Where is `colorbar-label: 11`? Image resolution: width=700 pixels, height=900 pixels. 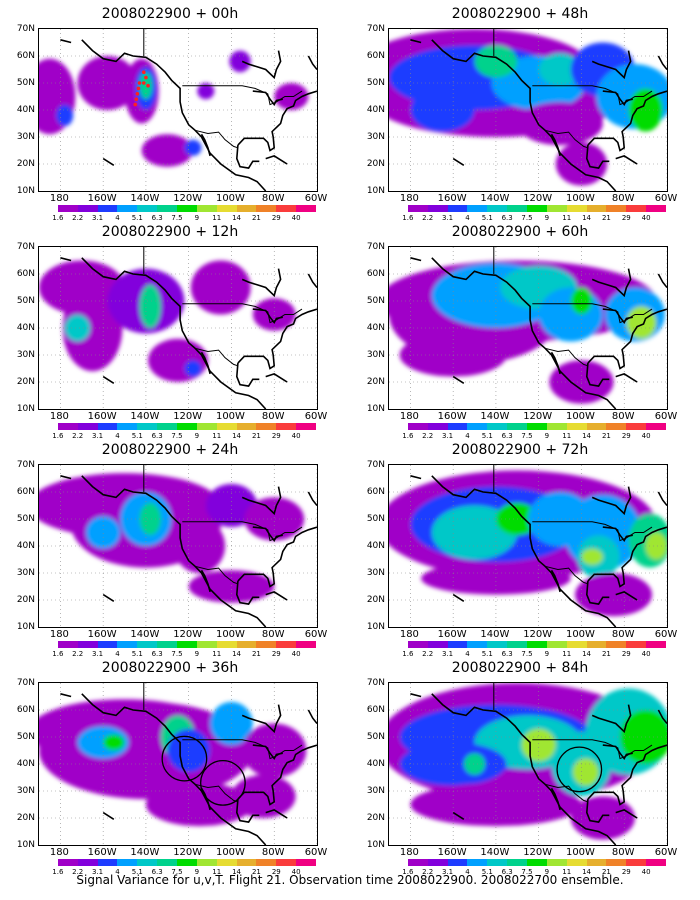
colorbar-label: 11 is located at coordinates (567, 218).